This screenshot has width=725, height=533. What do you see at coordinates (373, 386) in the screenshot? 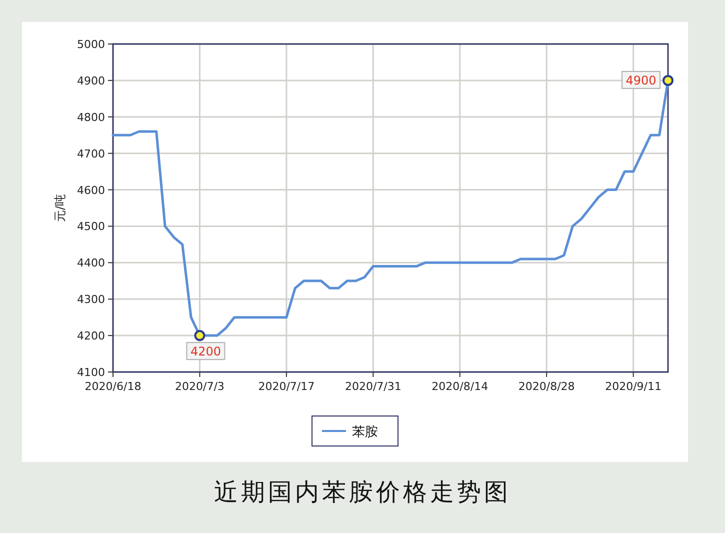
I see `x-tick-label: 2020/7/31` at bounding box center [373, 386].